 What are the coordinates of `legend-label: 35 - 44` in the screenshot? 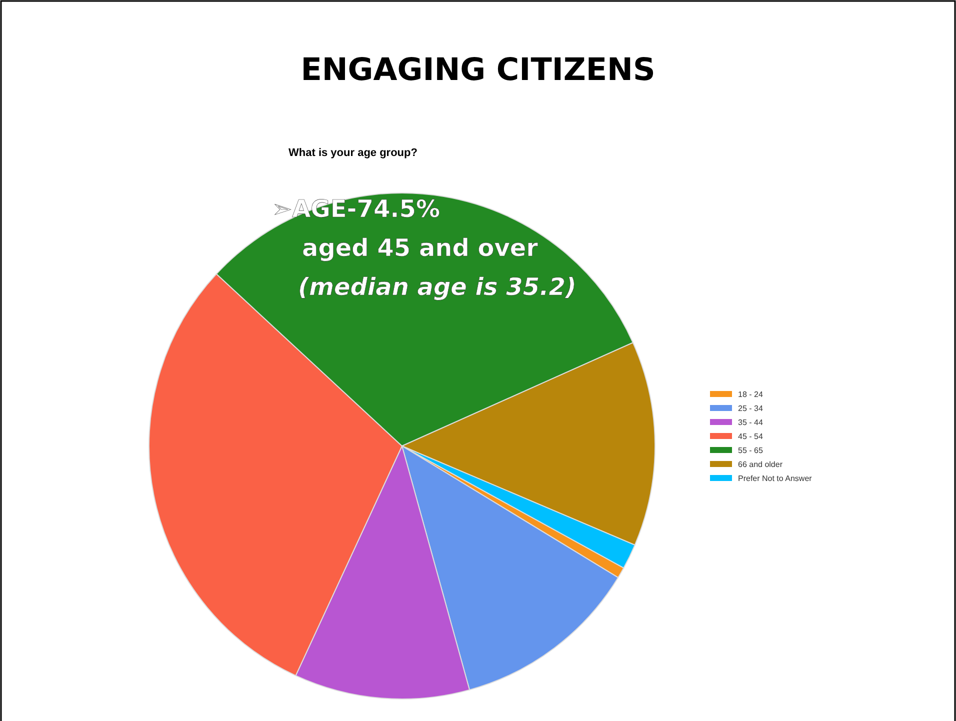 It's located at (751, 422).